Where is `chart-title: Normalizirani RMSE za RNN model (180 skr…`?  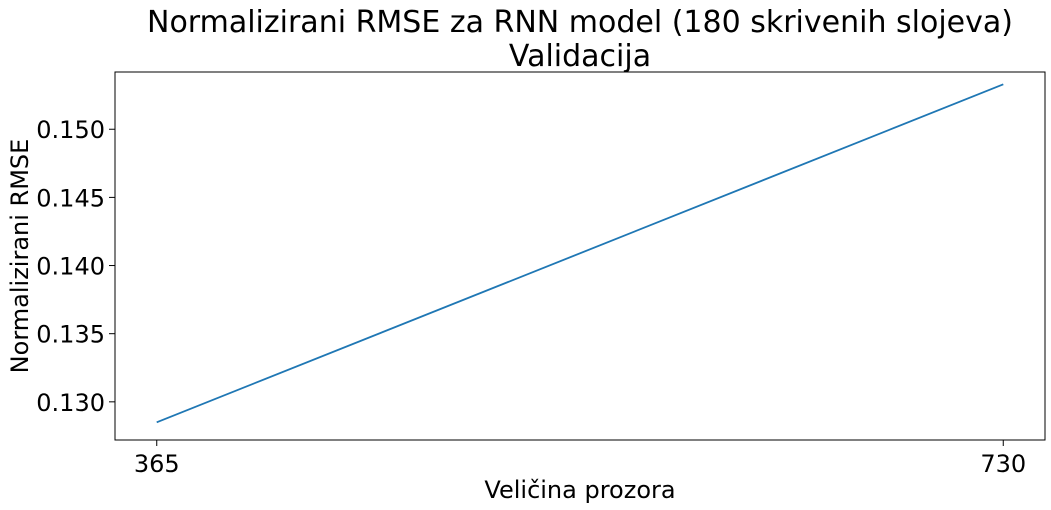
chart-title: Normalizirani RMSE za RNN model (180 skr… is located at coordinates (580, 22).